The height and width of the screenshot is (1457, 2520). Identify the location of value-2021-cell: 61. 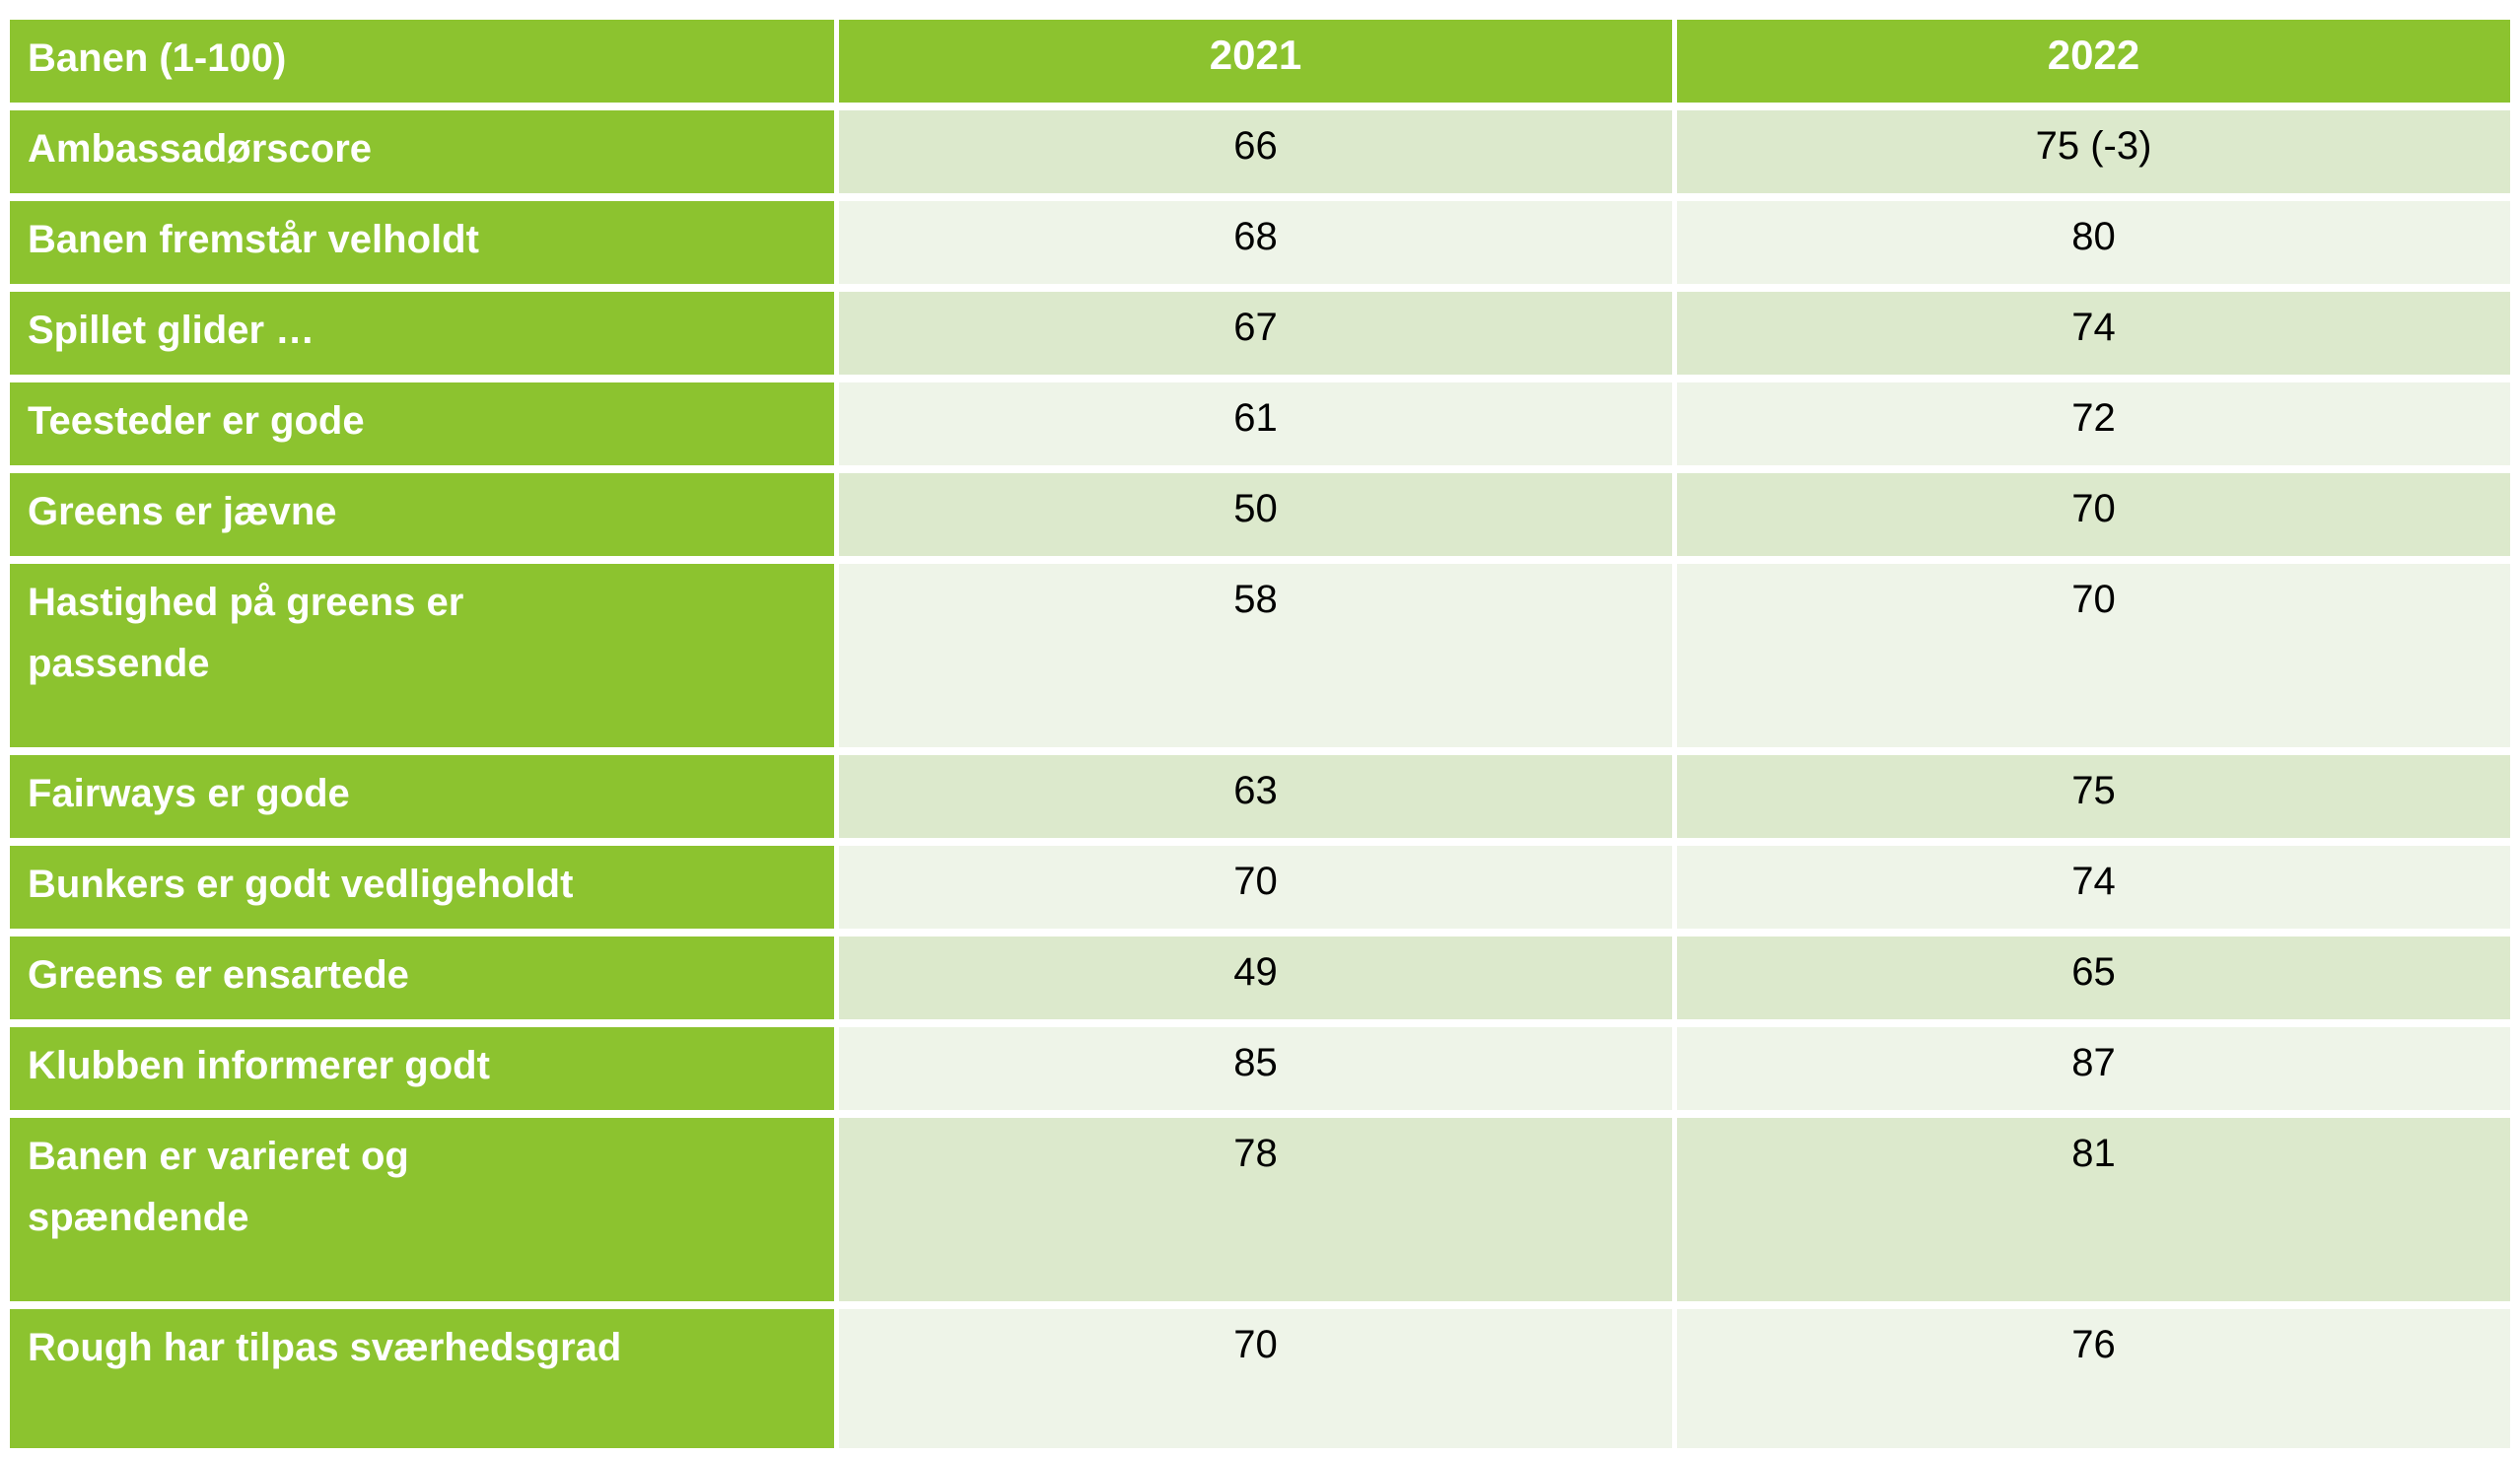
(1255, 424).